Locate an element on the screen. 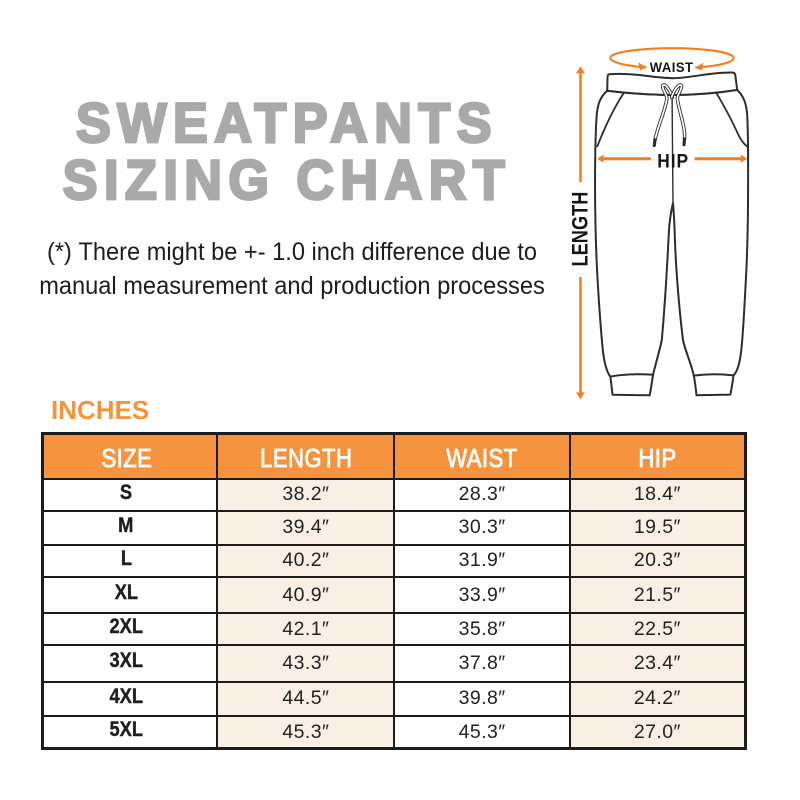  svg-text: LENGTH is located at coordinates (580, 229).